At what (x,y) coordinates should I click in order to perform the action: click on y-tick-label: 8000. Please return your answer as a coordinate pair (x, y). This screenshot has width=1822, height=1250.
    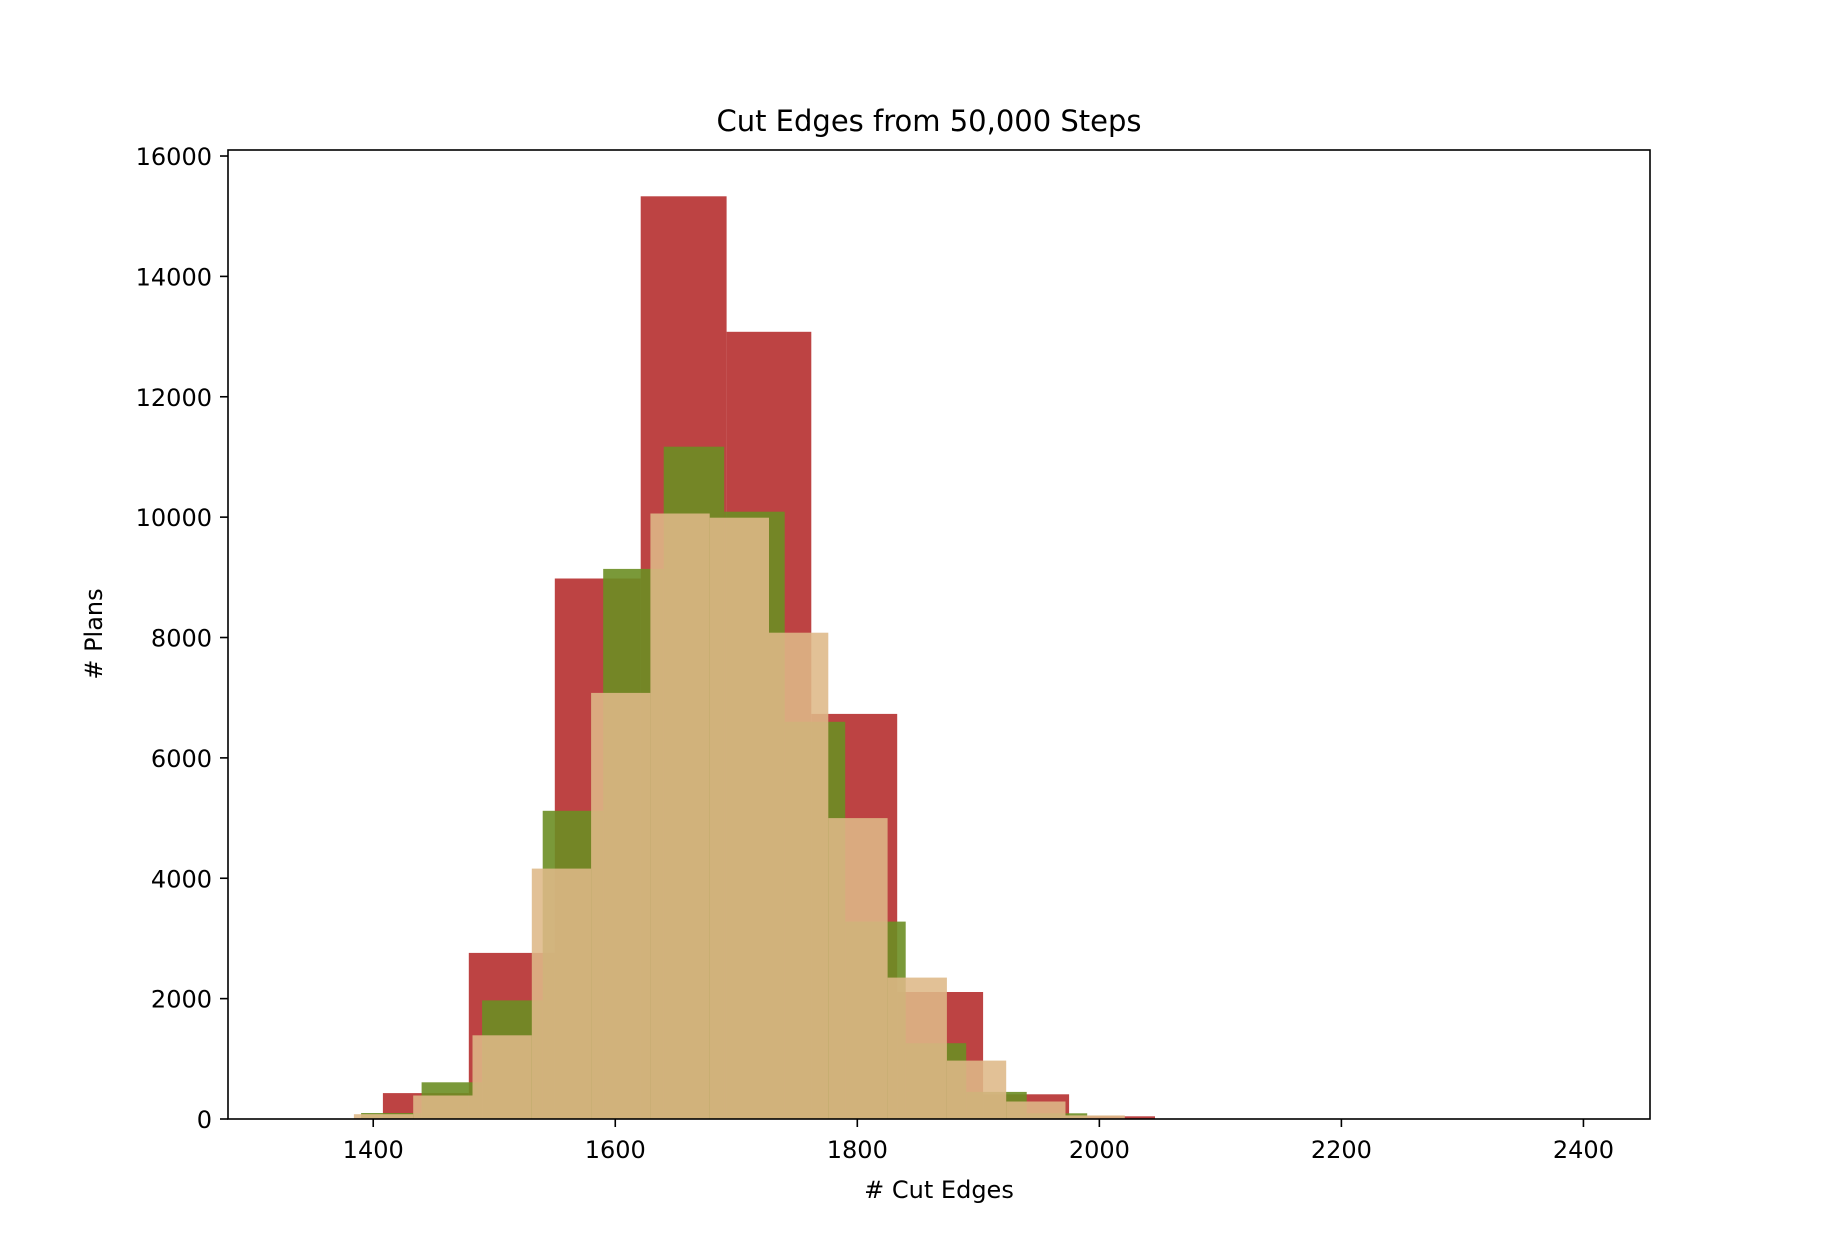
    Looking at the image, I should click on (181, 639).